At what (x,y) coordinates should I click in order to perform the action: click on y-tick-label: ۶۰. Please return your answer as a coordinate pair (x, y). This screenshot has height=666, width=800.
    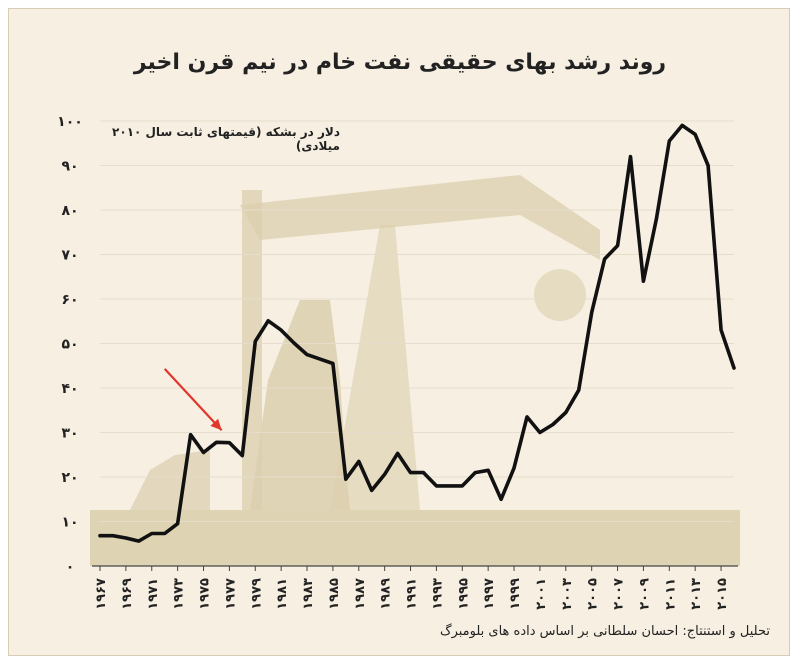
    Looking at the image, I should click on (69, 300).